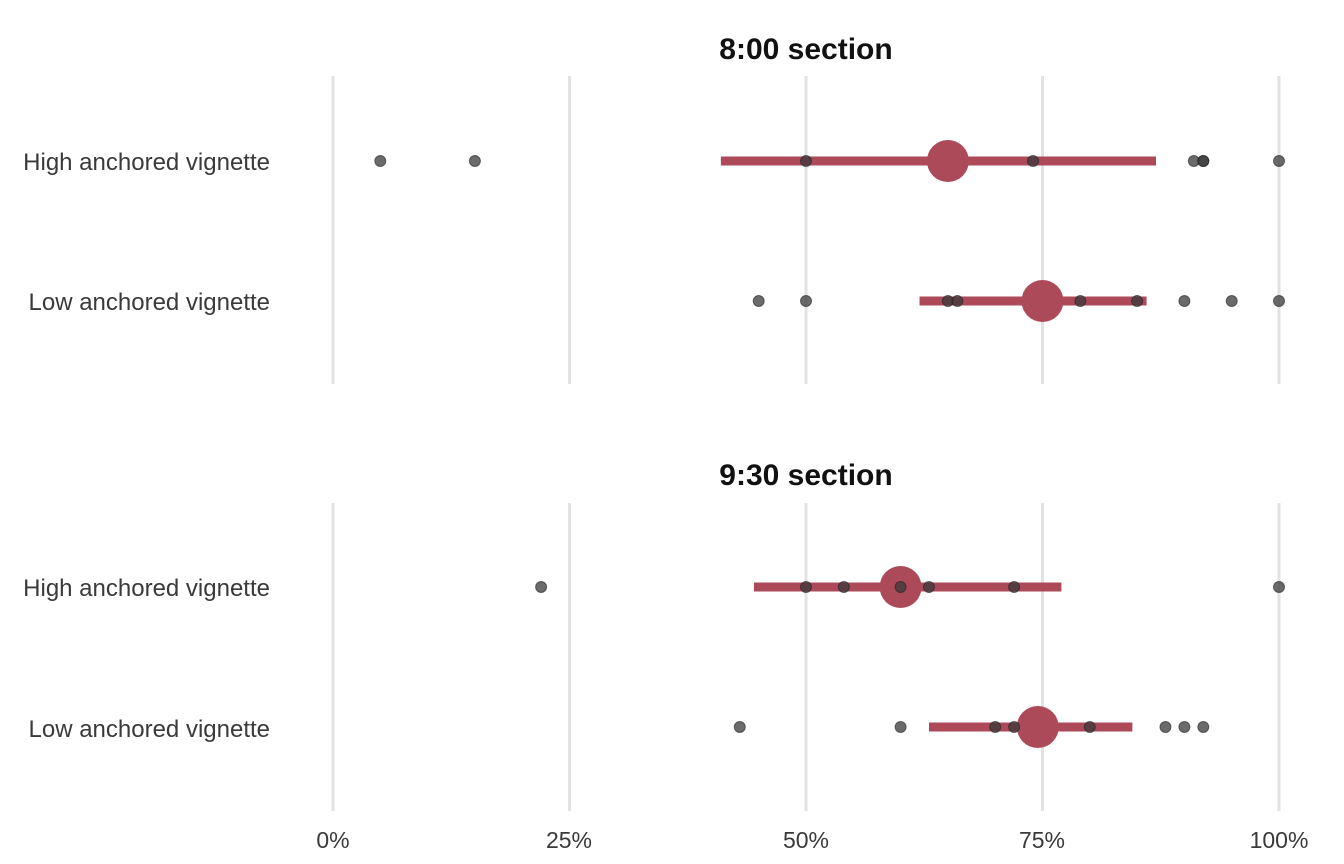  Describe the element at coordinates (150, 302) in the screenshot. I see `panel-1-row-2-label: Low anchored vignette` at that location.